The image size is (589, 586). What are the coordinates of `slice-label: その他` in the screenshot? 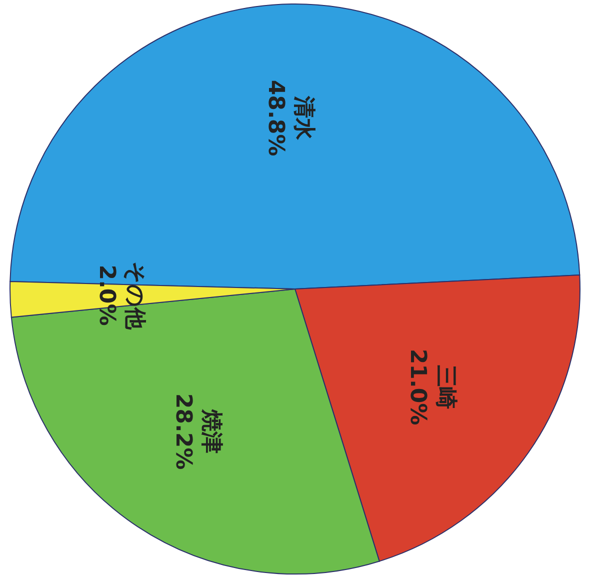 It's located at (135, 295).